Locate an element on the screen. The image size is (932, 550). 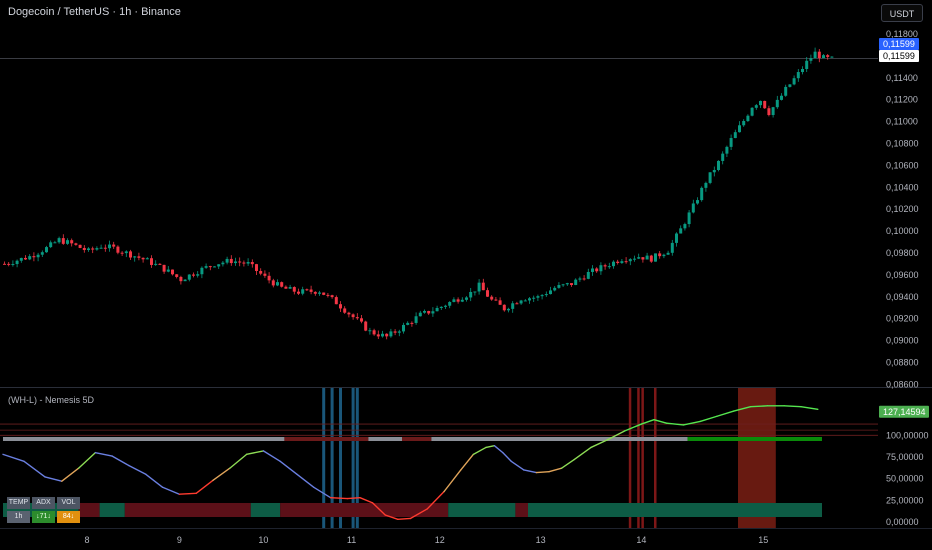
time-tick-label: 9 is located at coordinates (179, 540).